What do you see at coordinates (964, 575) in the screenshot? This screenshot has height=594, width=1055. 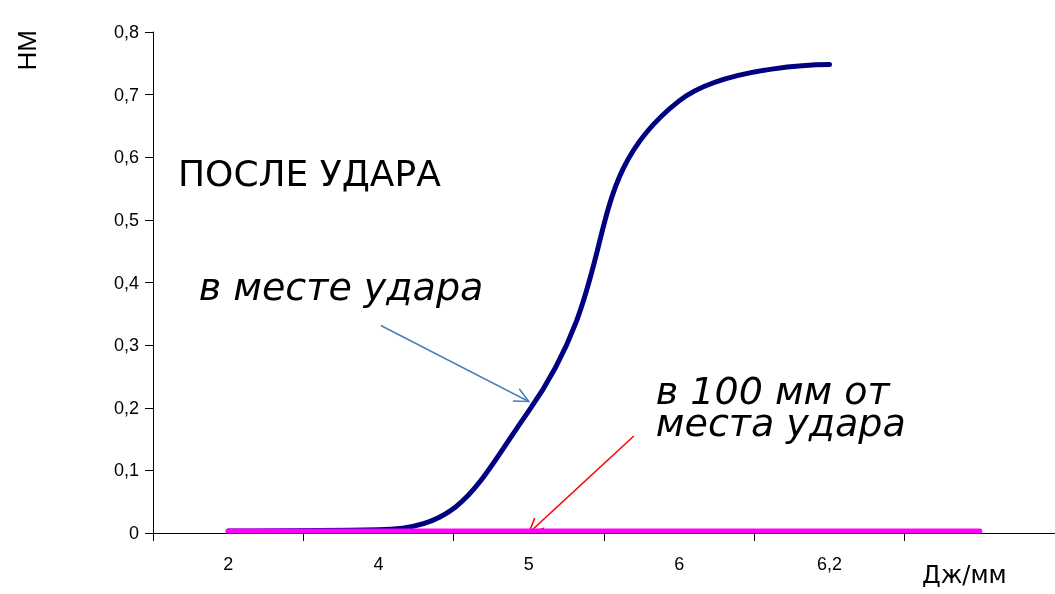 I see `x-axis-title: Дж/мм` at bounding box center [964, 575].